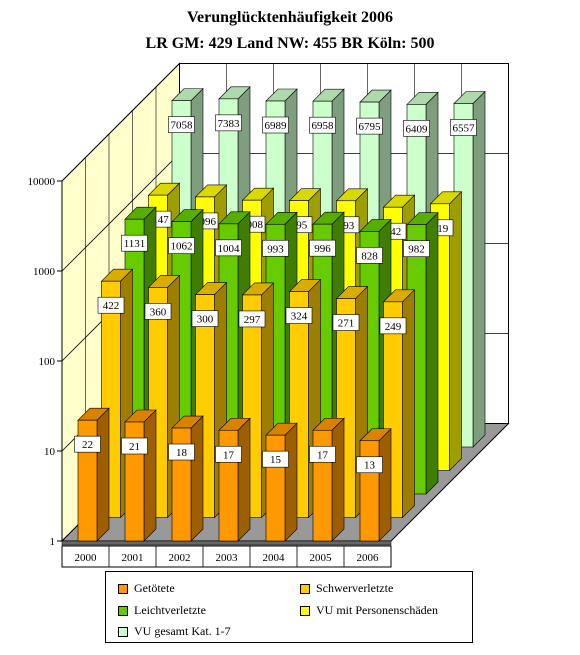 This screenshot has width=580, height=655. What do you see at coordinates (186, 478) in the screenshot?
I see `bar: 18` at bounding box center [186, 478].